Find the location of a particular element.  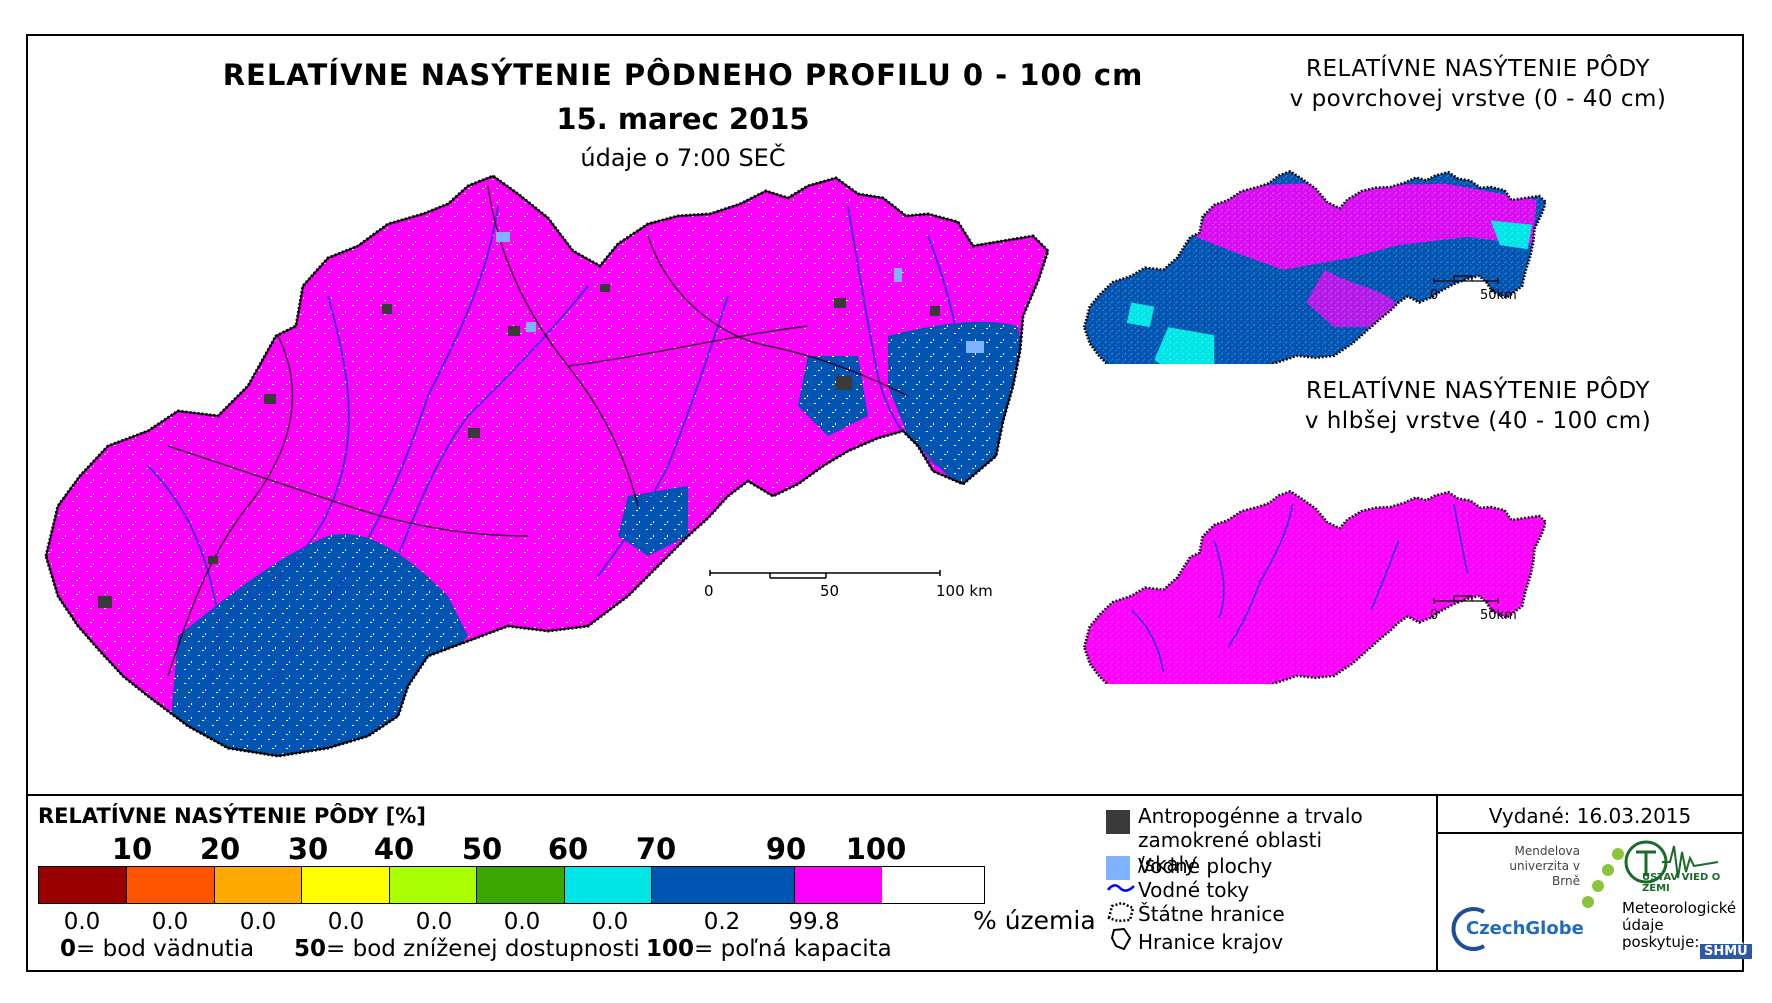

legend-item-rivers: Vodné toky is located at coordinates (1194, 890).